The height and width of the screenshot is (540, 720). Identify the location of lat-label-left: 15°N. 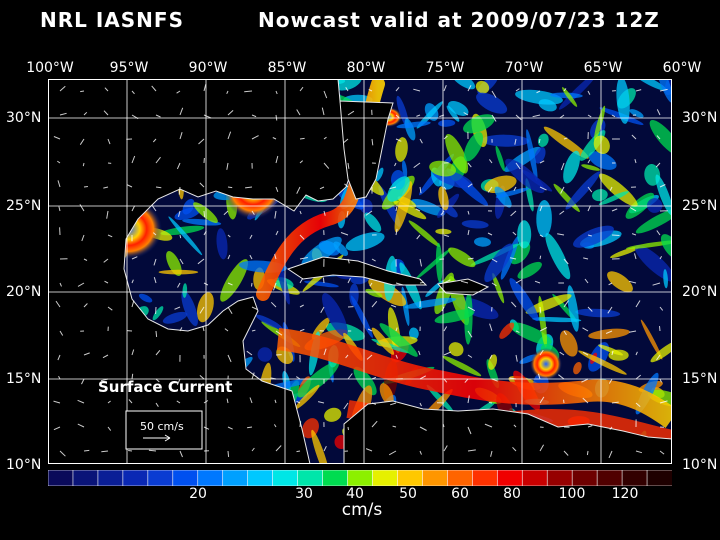
(24, 379).